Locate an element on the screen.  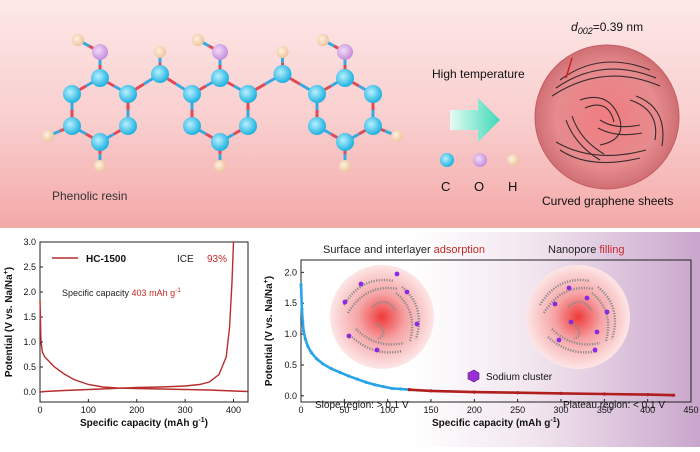
oxygen-legend-label: O is located at coordinates (479, 186).